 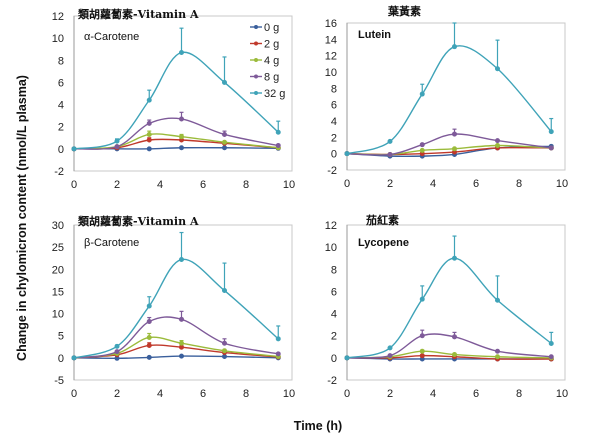 What do you see at coordinates (404, 11) in the screenshot?
I see `panel-title: 葉黃素` at bounding box center [404, 11].